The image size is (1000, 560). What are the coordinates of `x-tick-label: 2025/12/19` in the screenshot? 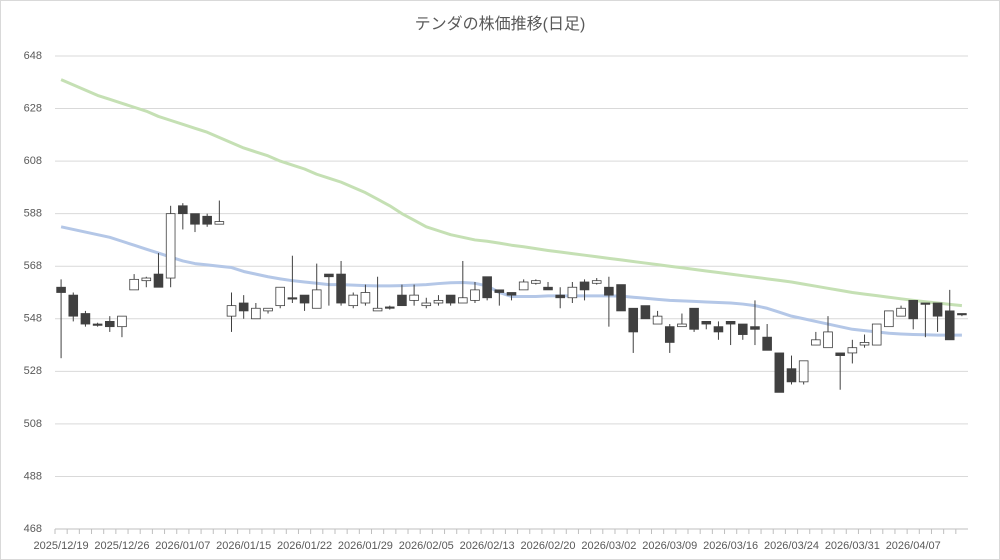 It's located at (61, 546).